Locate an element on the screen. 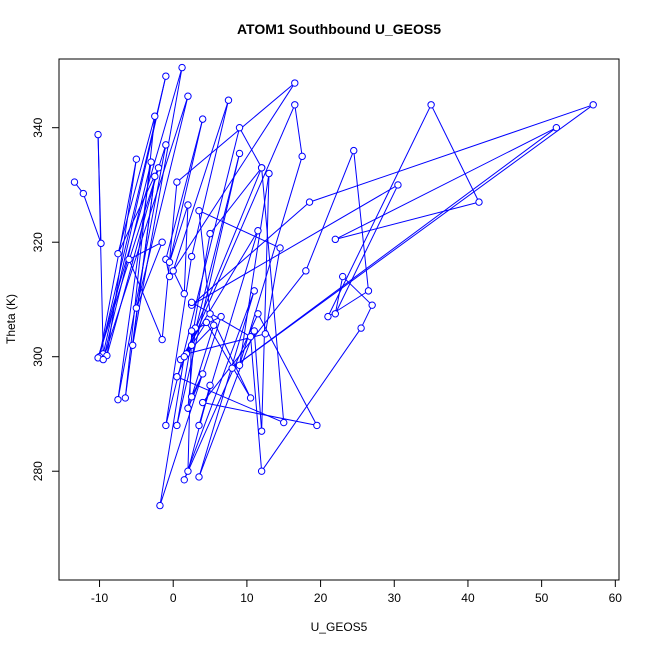 The height and width of the screenshot is (650, 650). x-tick-label: 50 is located at coordinates (542, 598).